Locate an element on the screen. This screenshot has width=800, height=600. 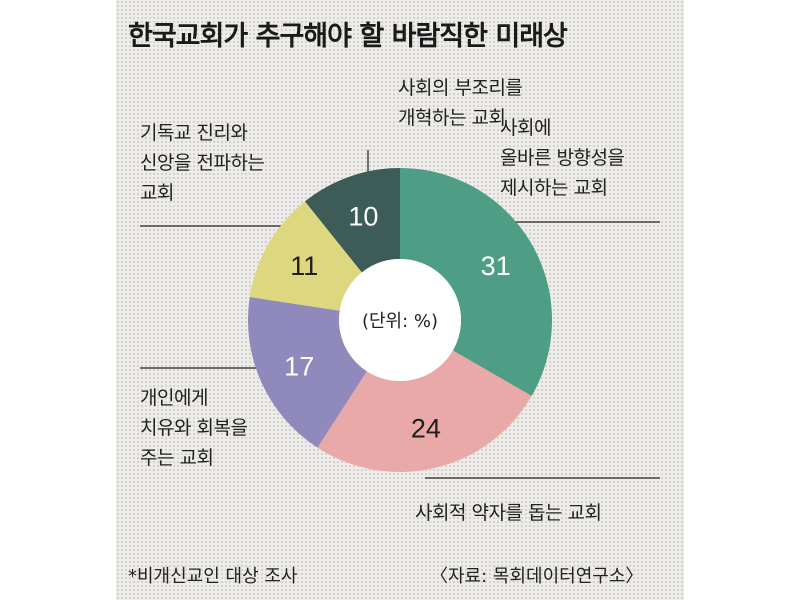
slice-evangelism is located at coordinates (305, 256).